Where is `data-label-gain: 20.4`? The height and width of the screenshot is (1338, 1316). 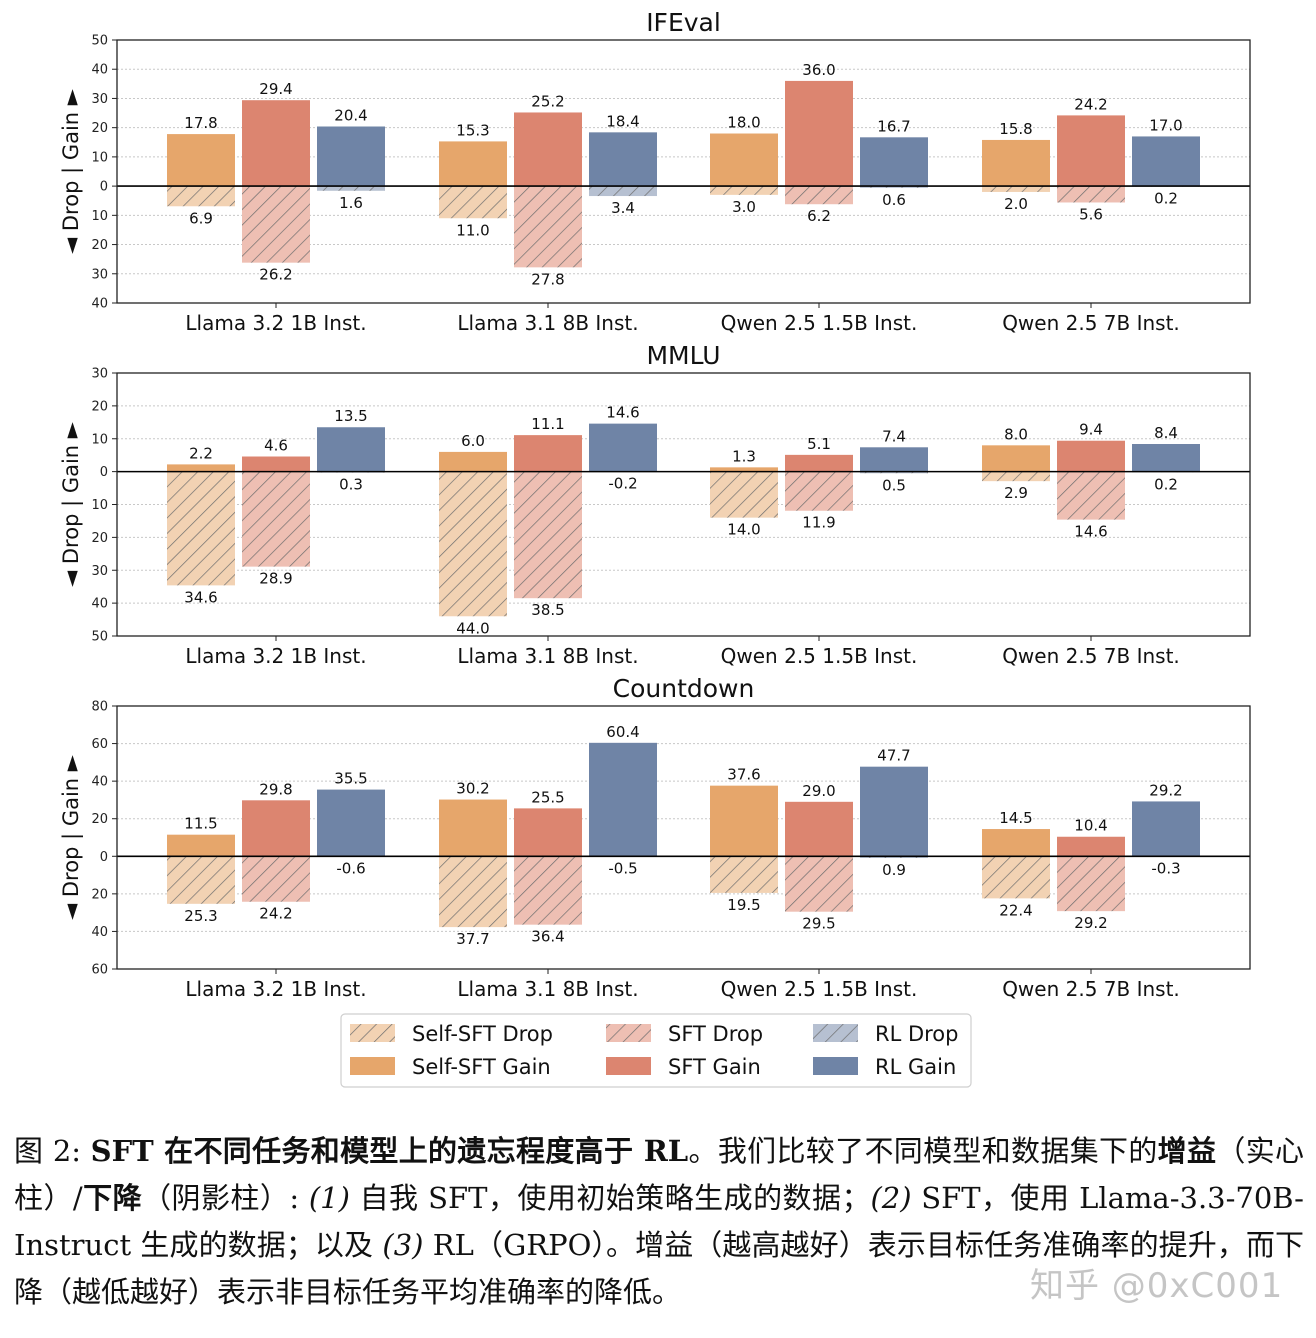 data-label-gain: 20.4 is located at coordinates (350, 115).